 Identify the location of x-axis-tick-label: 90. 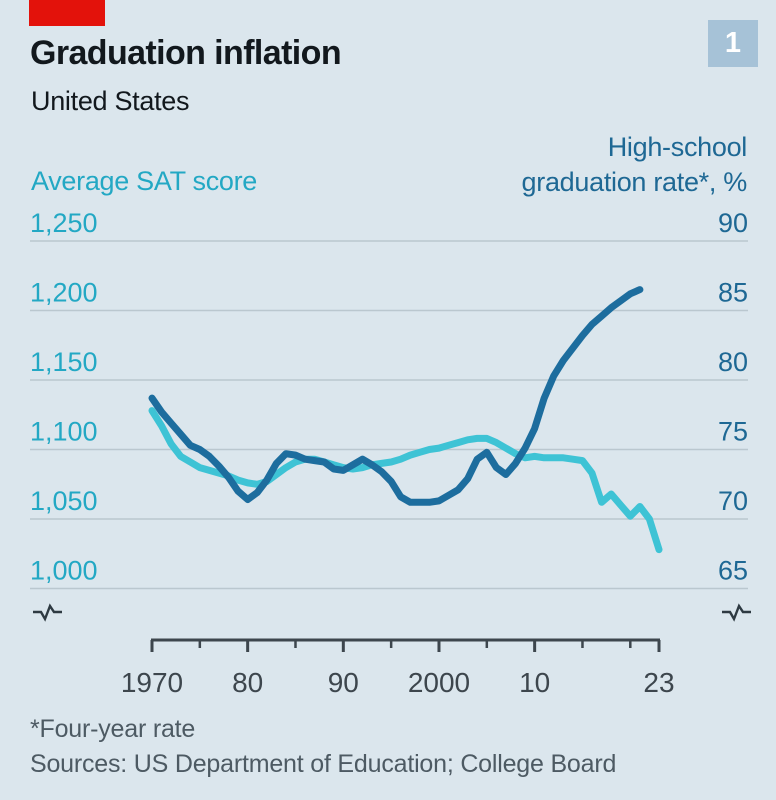
(343, 682).